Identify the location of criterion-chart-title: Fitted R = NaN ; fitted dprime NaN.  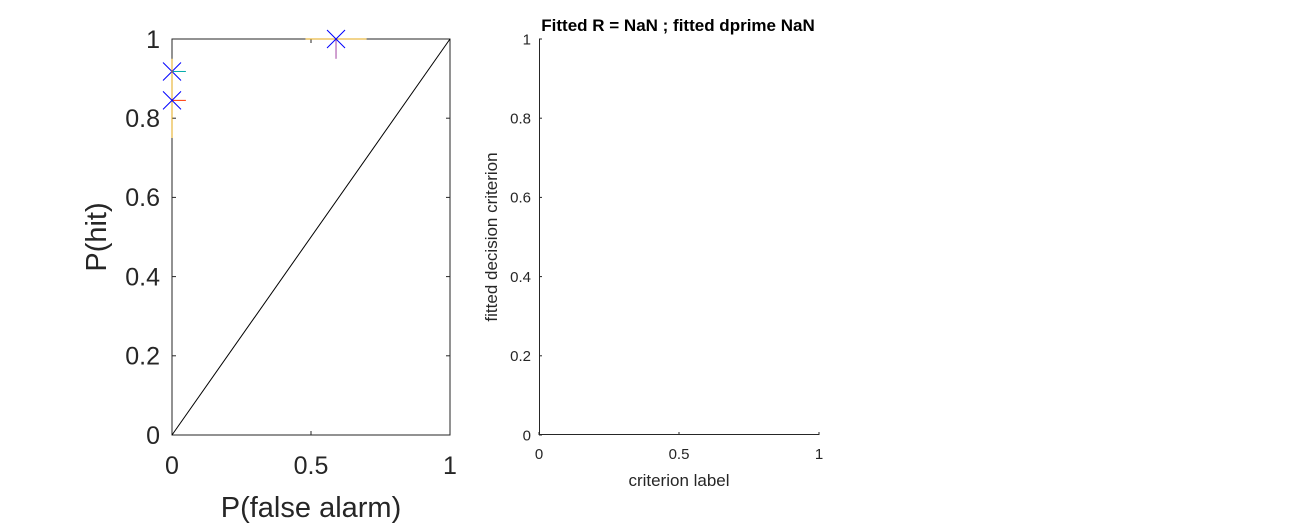
(677, 25).